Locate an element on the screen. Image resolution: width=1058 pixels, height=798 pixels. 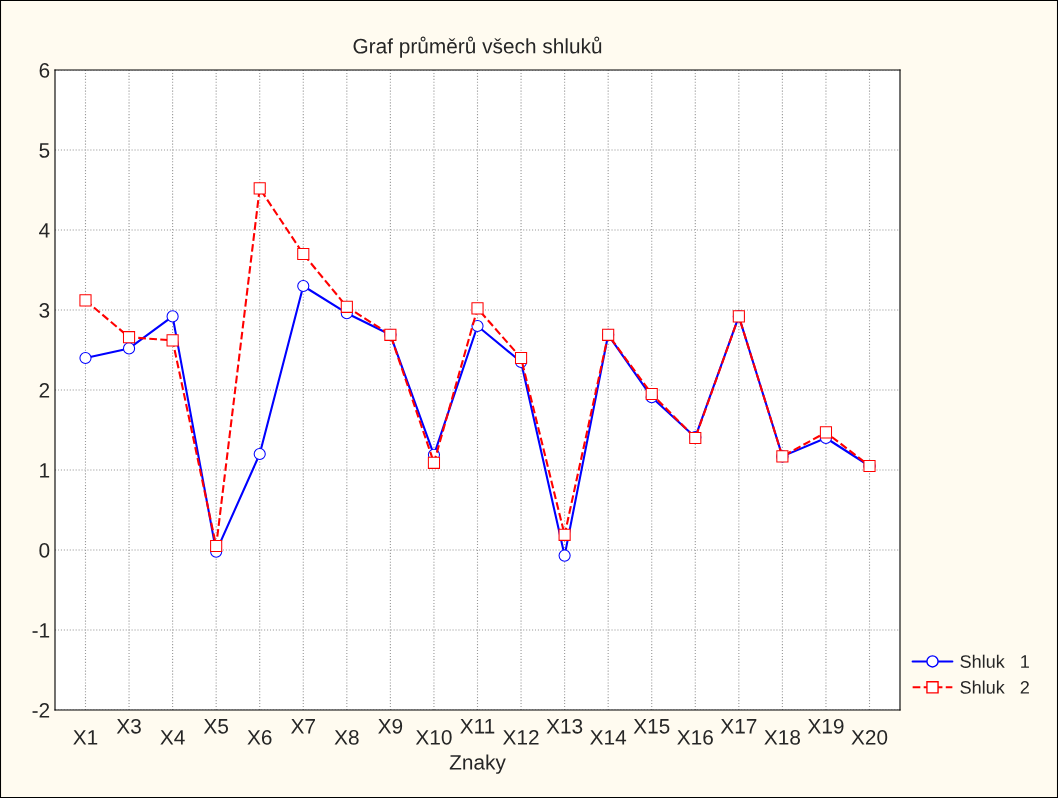
y-tick-label: 1 is located at coordinates (45, 470).